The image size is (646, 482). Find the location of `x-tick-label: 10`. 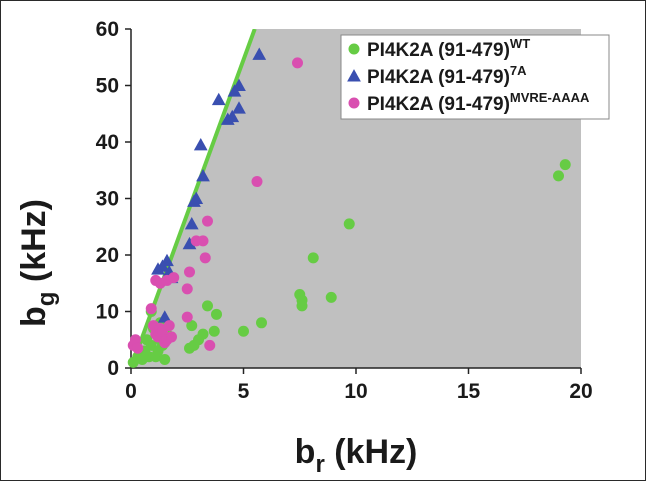

x-tick-label: 10 is located at coordinates (355, 391).